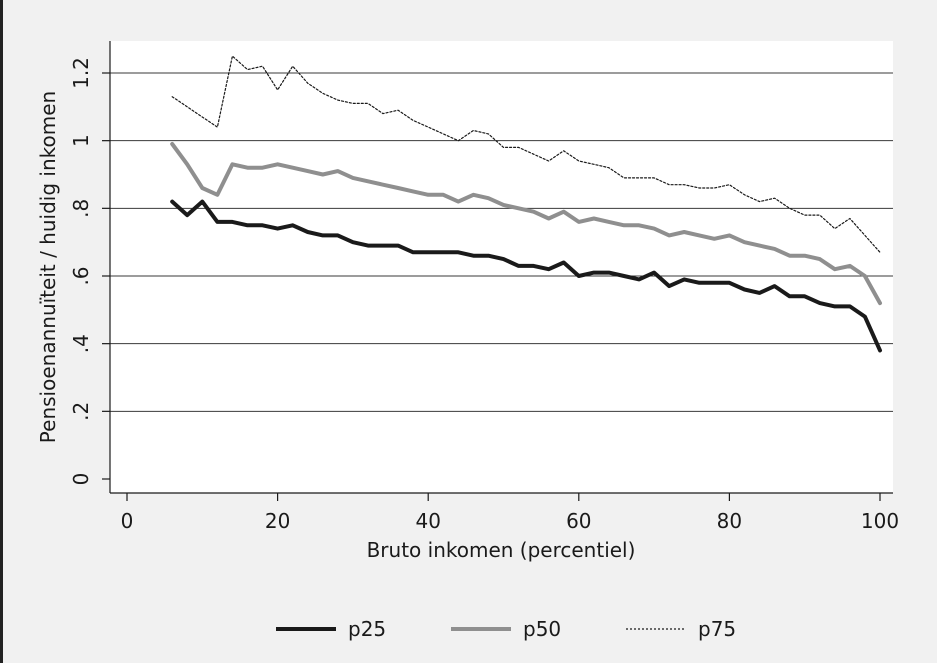 This screenshot has width=937, height=663. I want to click on y-tick-label: 1.2, so click(81, 73).